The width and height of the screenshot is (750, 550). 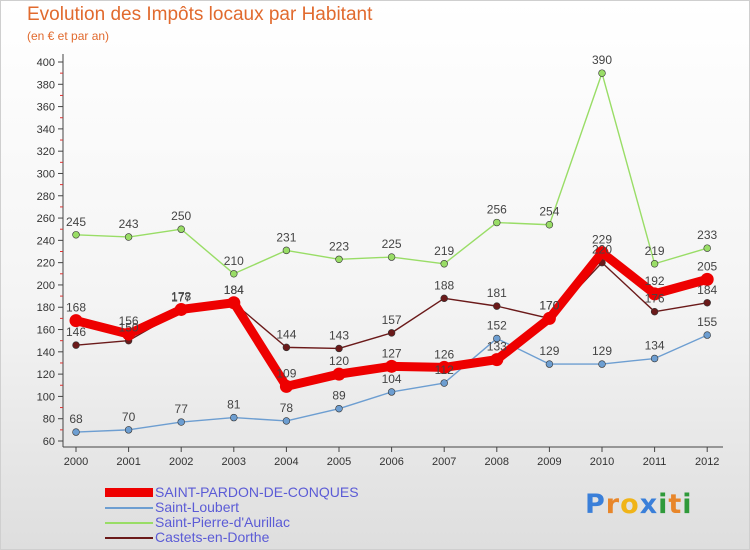 I want to click on data-label: 231, so click(x=286, y=237).